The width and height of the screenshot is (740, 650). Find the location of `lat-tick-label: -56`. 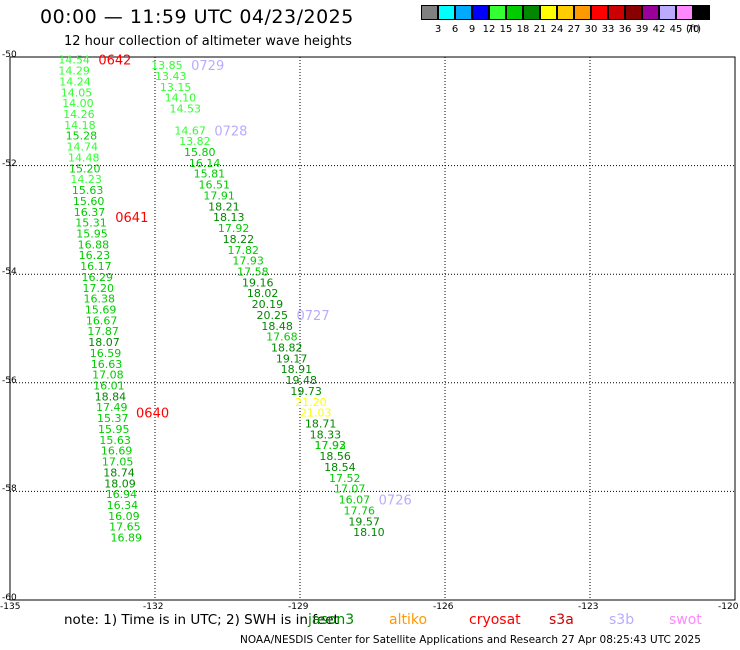

lat-tick-label: -56 is located at coordinates (9, 380).